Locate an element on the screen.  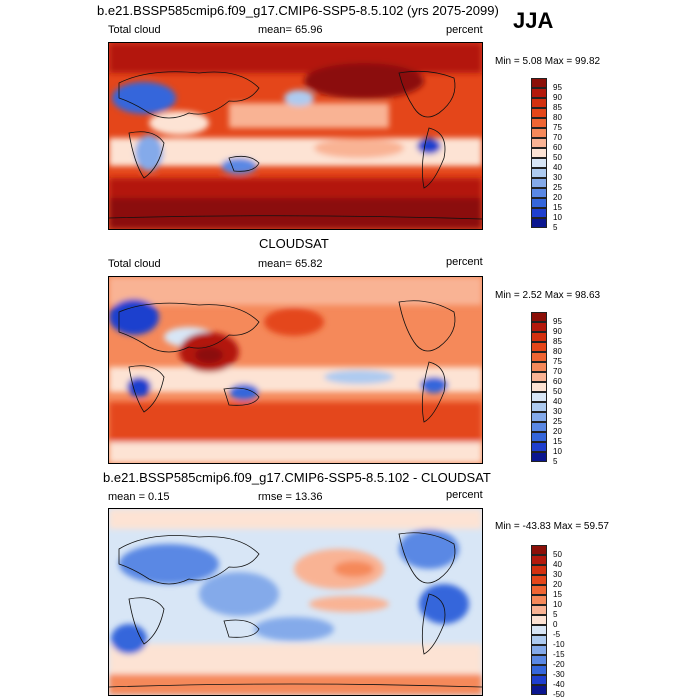
panel3-colorbar-label: 10 is located at coordinates (557, 604).